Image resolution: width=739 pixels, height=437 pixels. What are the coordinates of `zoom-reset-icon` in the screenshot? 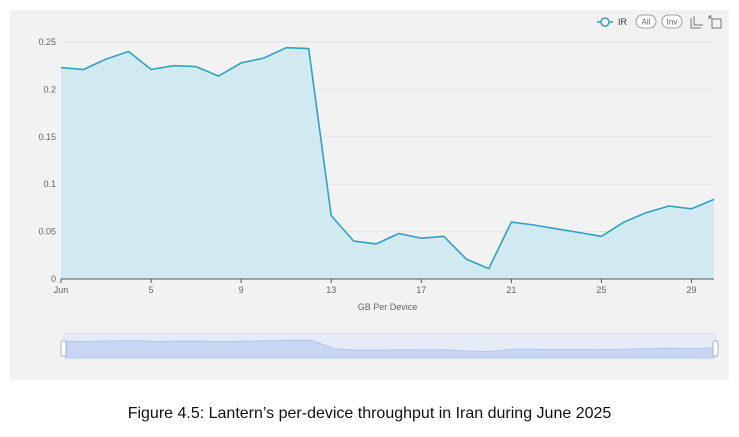 It's located at (715, 22).